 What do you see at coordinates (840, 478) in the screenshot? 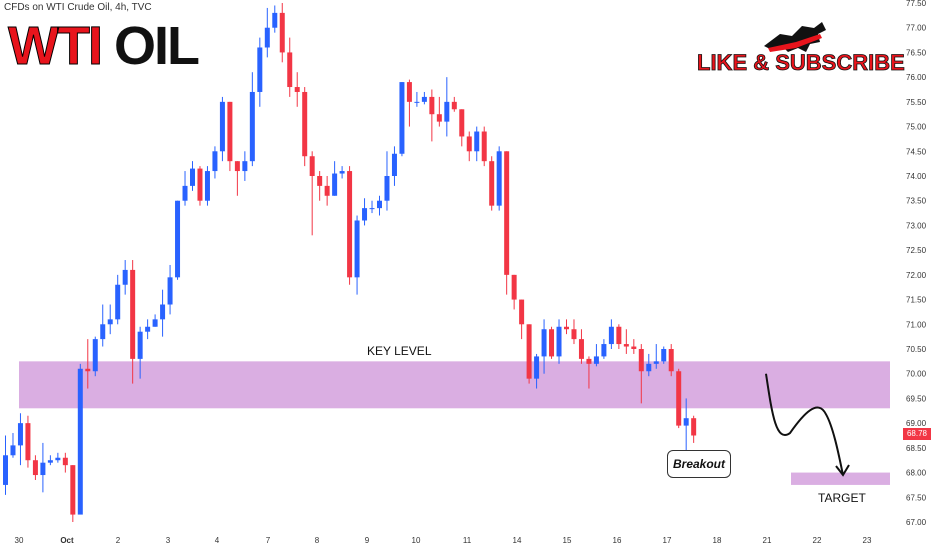
I see `target-zone` at bounding box center [840, 478].